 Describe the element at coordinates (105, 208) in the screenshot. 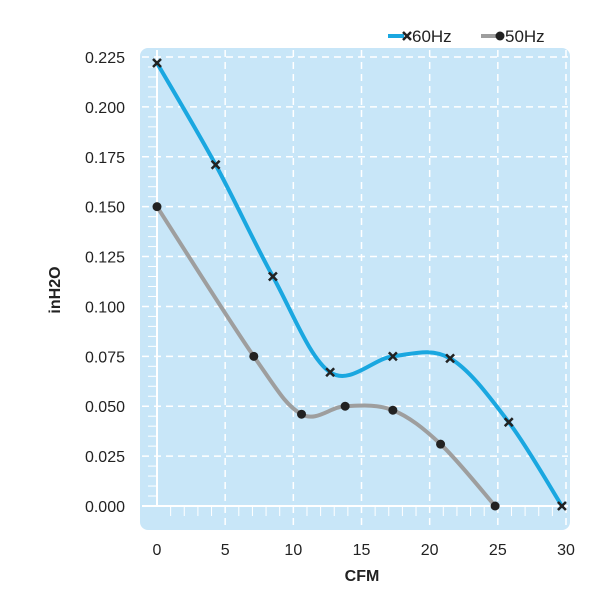

I see `y-tick-label: 0.150` at that location.